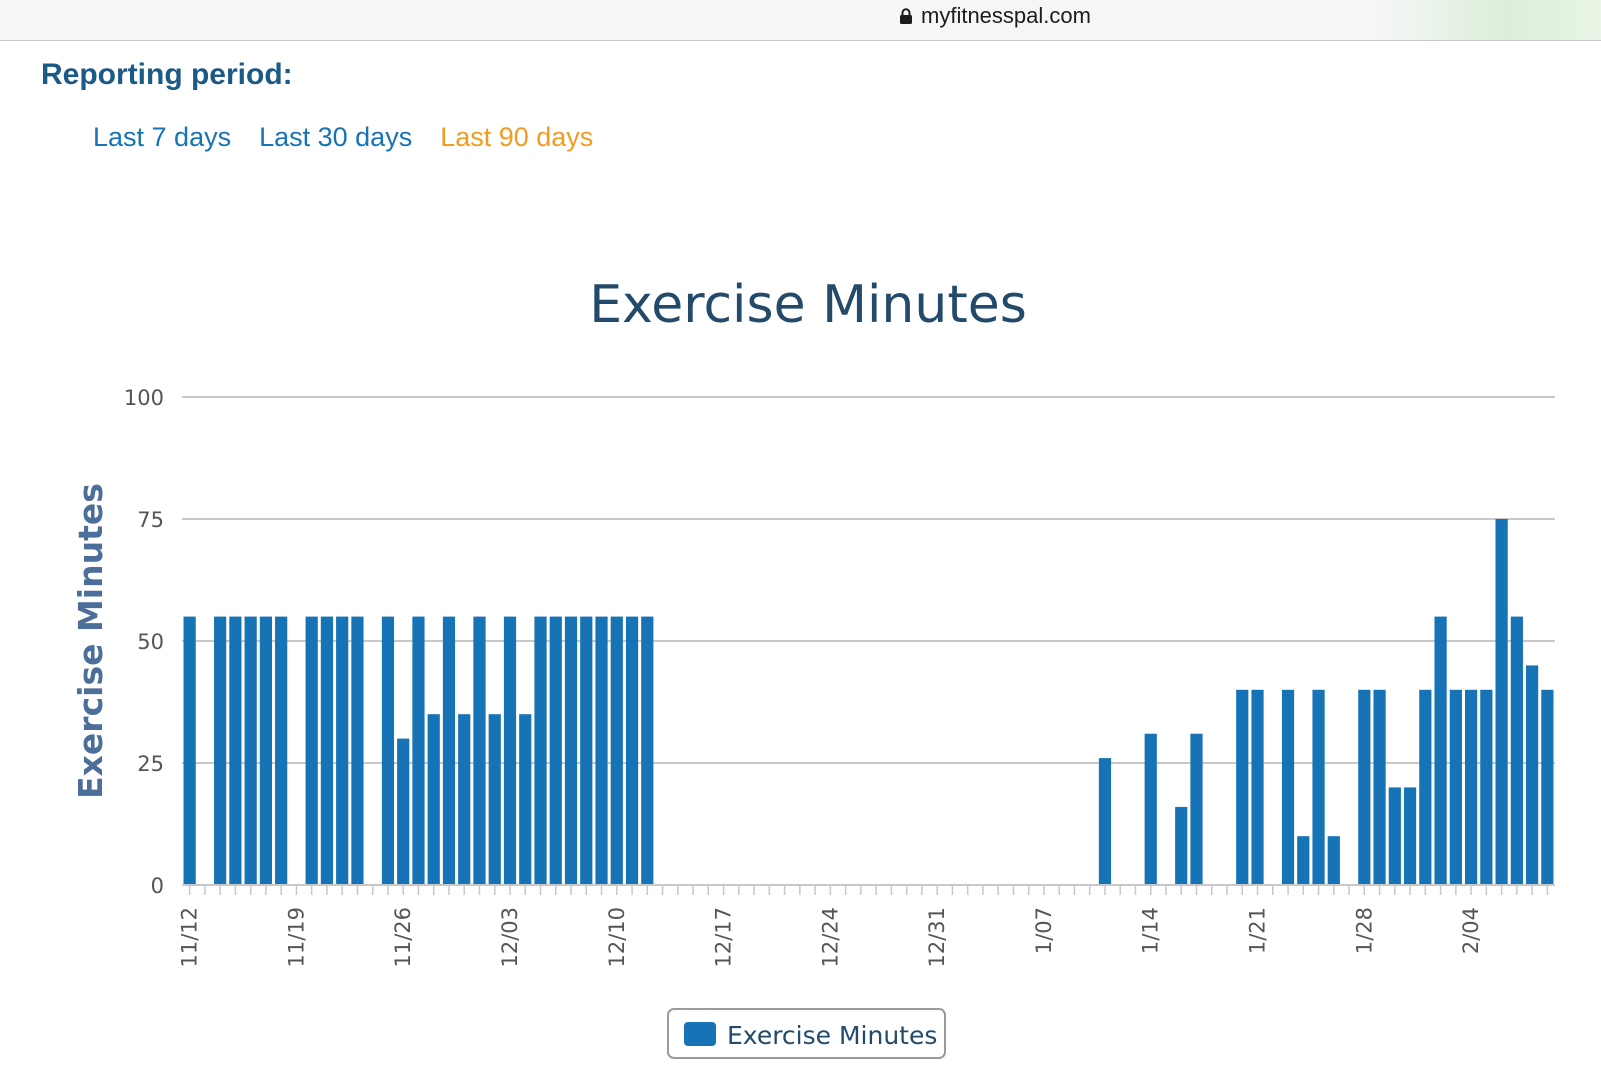 The image size is (1601, 1088). I want to click on url-text: myfitnesspal.com, so click(1006, 15).